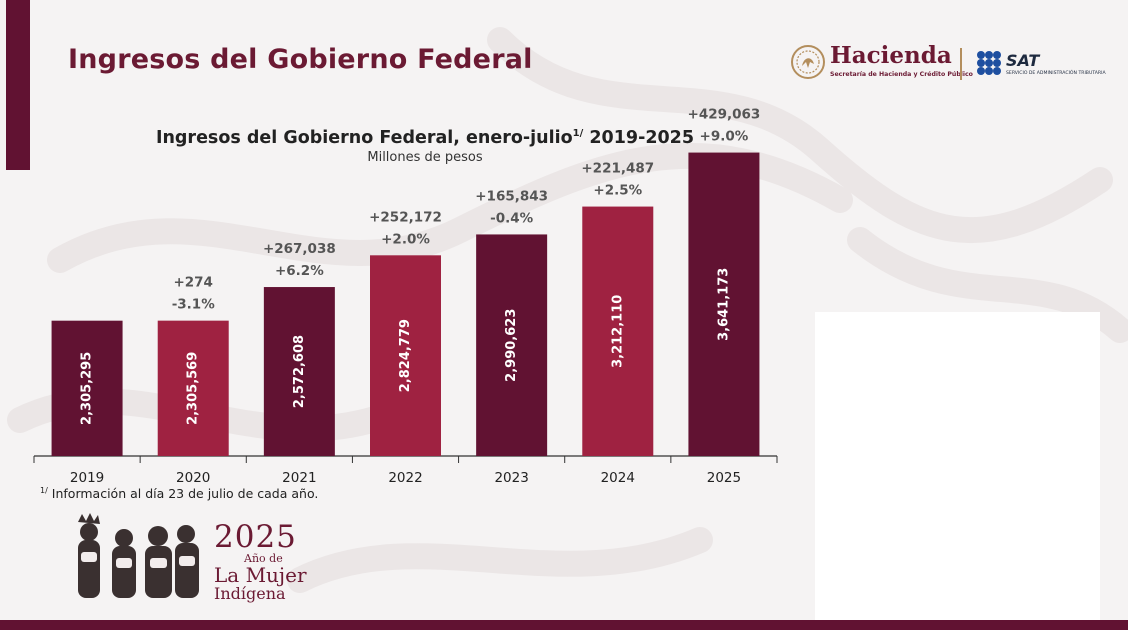  Describe the element at coordinates (299, 249) in the screenshot. I see `change-absolute-label: +267,038` at that location.